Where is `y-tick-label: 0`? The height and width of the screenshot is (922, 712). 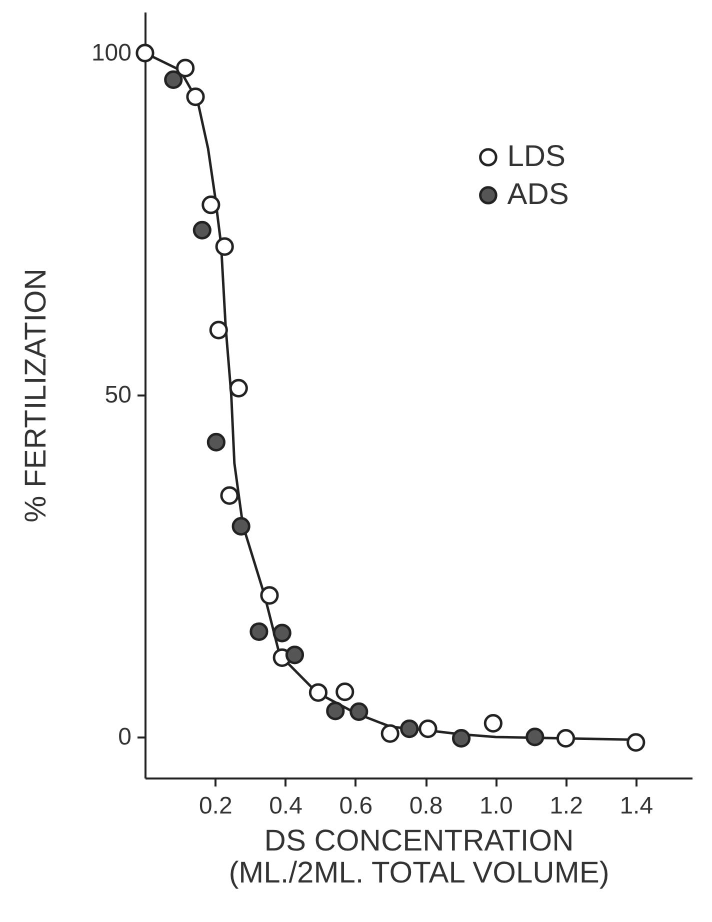 y-tick-label: 0 is located at coordinates (125, 736).